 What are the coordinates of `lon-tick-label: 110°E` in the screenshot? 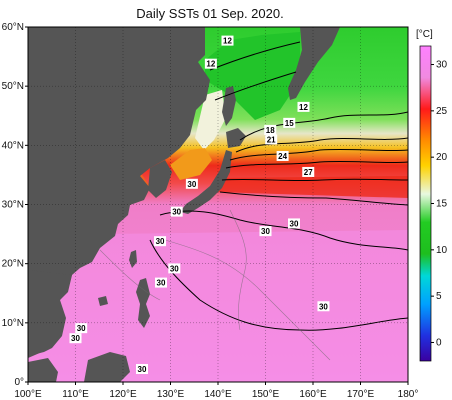 It's located at (75, 394).